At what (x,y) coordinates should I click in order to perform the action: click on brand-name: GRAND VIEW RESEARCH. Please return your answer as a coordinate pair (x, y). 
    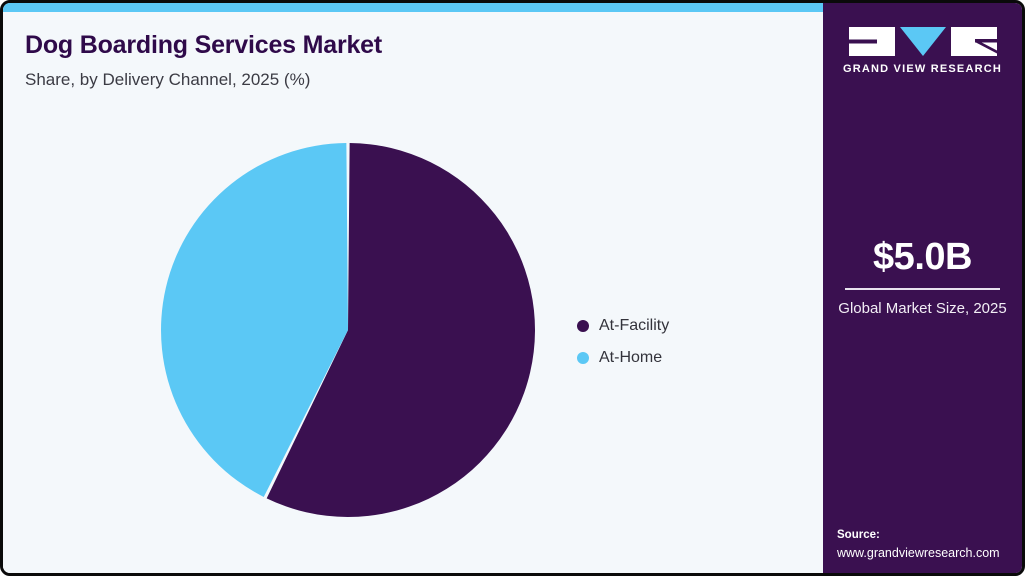
    Looking at the image, I should click on (922, 69).